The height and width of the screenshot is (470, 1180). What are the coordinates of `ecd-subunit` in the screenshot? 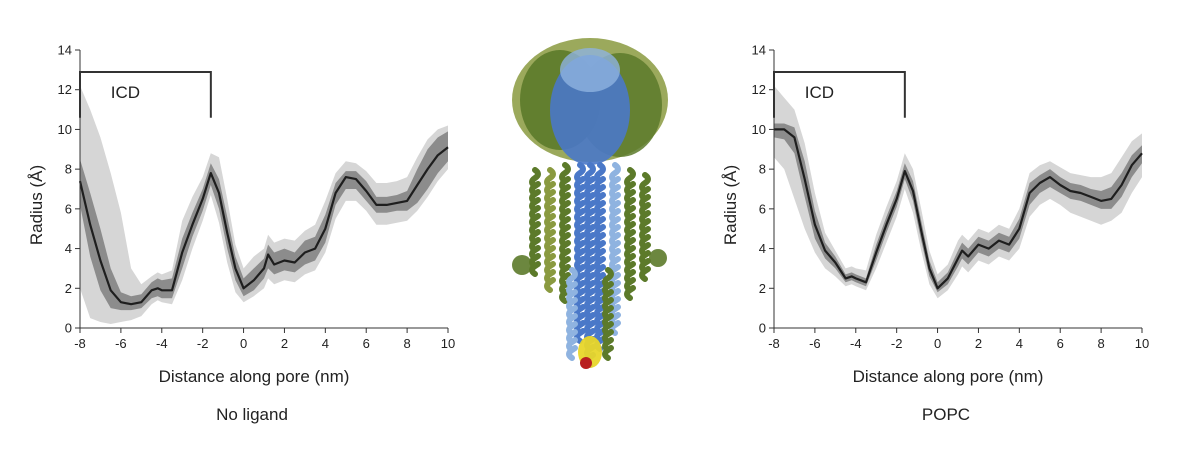 It's located at (590, 70).